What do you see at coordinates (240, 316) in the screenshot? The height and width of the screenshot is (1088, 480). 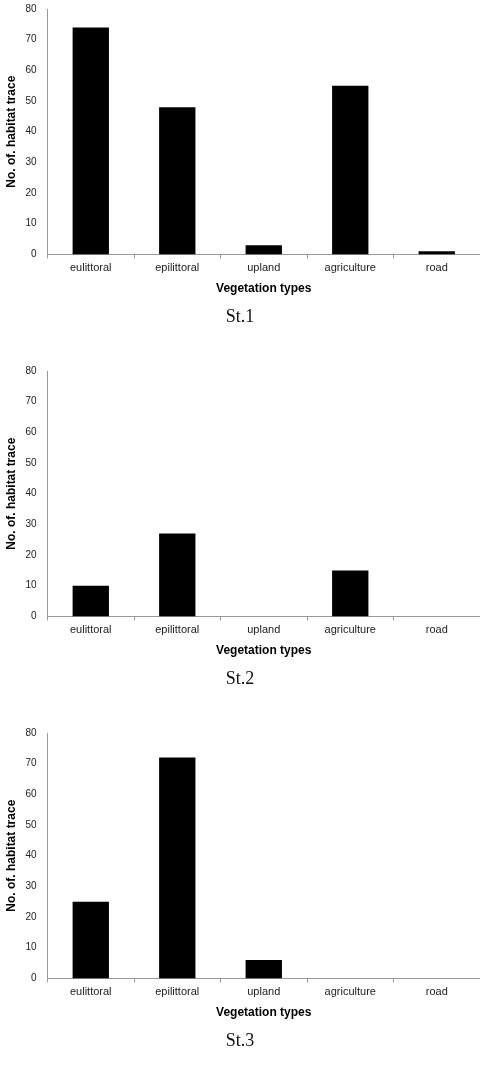 I see `text: St.1` at bounding box center [240, 316].